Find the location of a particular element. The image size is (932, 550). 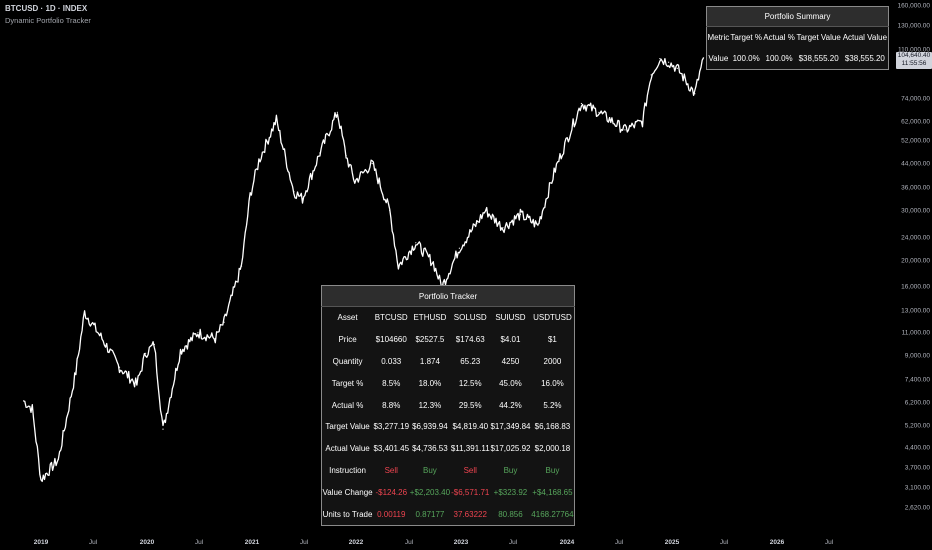

tracker-cell: 0.033 is located at coordinates (391, 361).